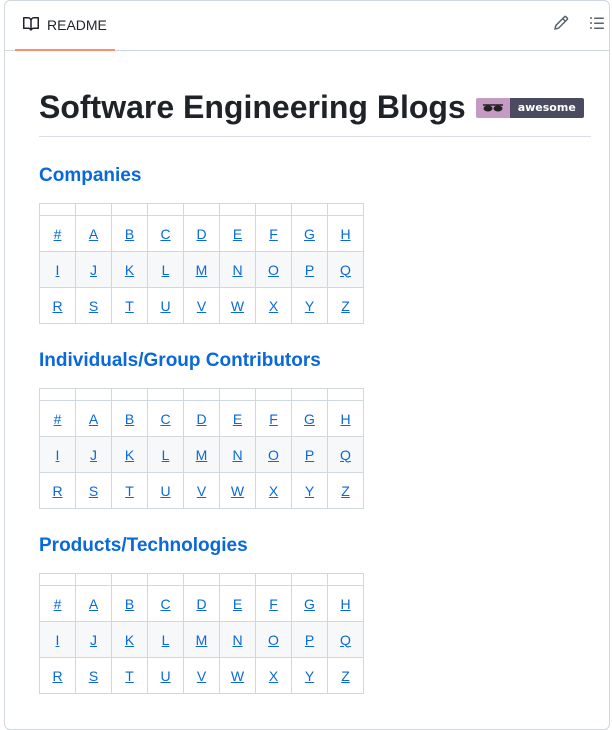 Image resolution: width=612 pixels, height=730 pixels. I want to click on table-cell: G, so click(309, 418).